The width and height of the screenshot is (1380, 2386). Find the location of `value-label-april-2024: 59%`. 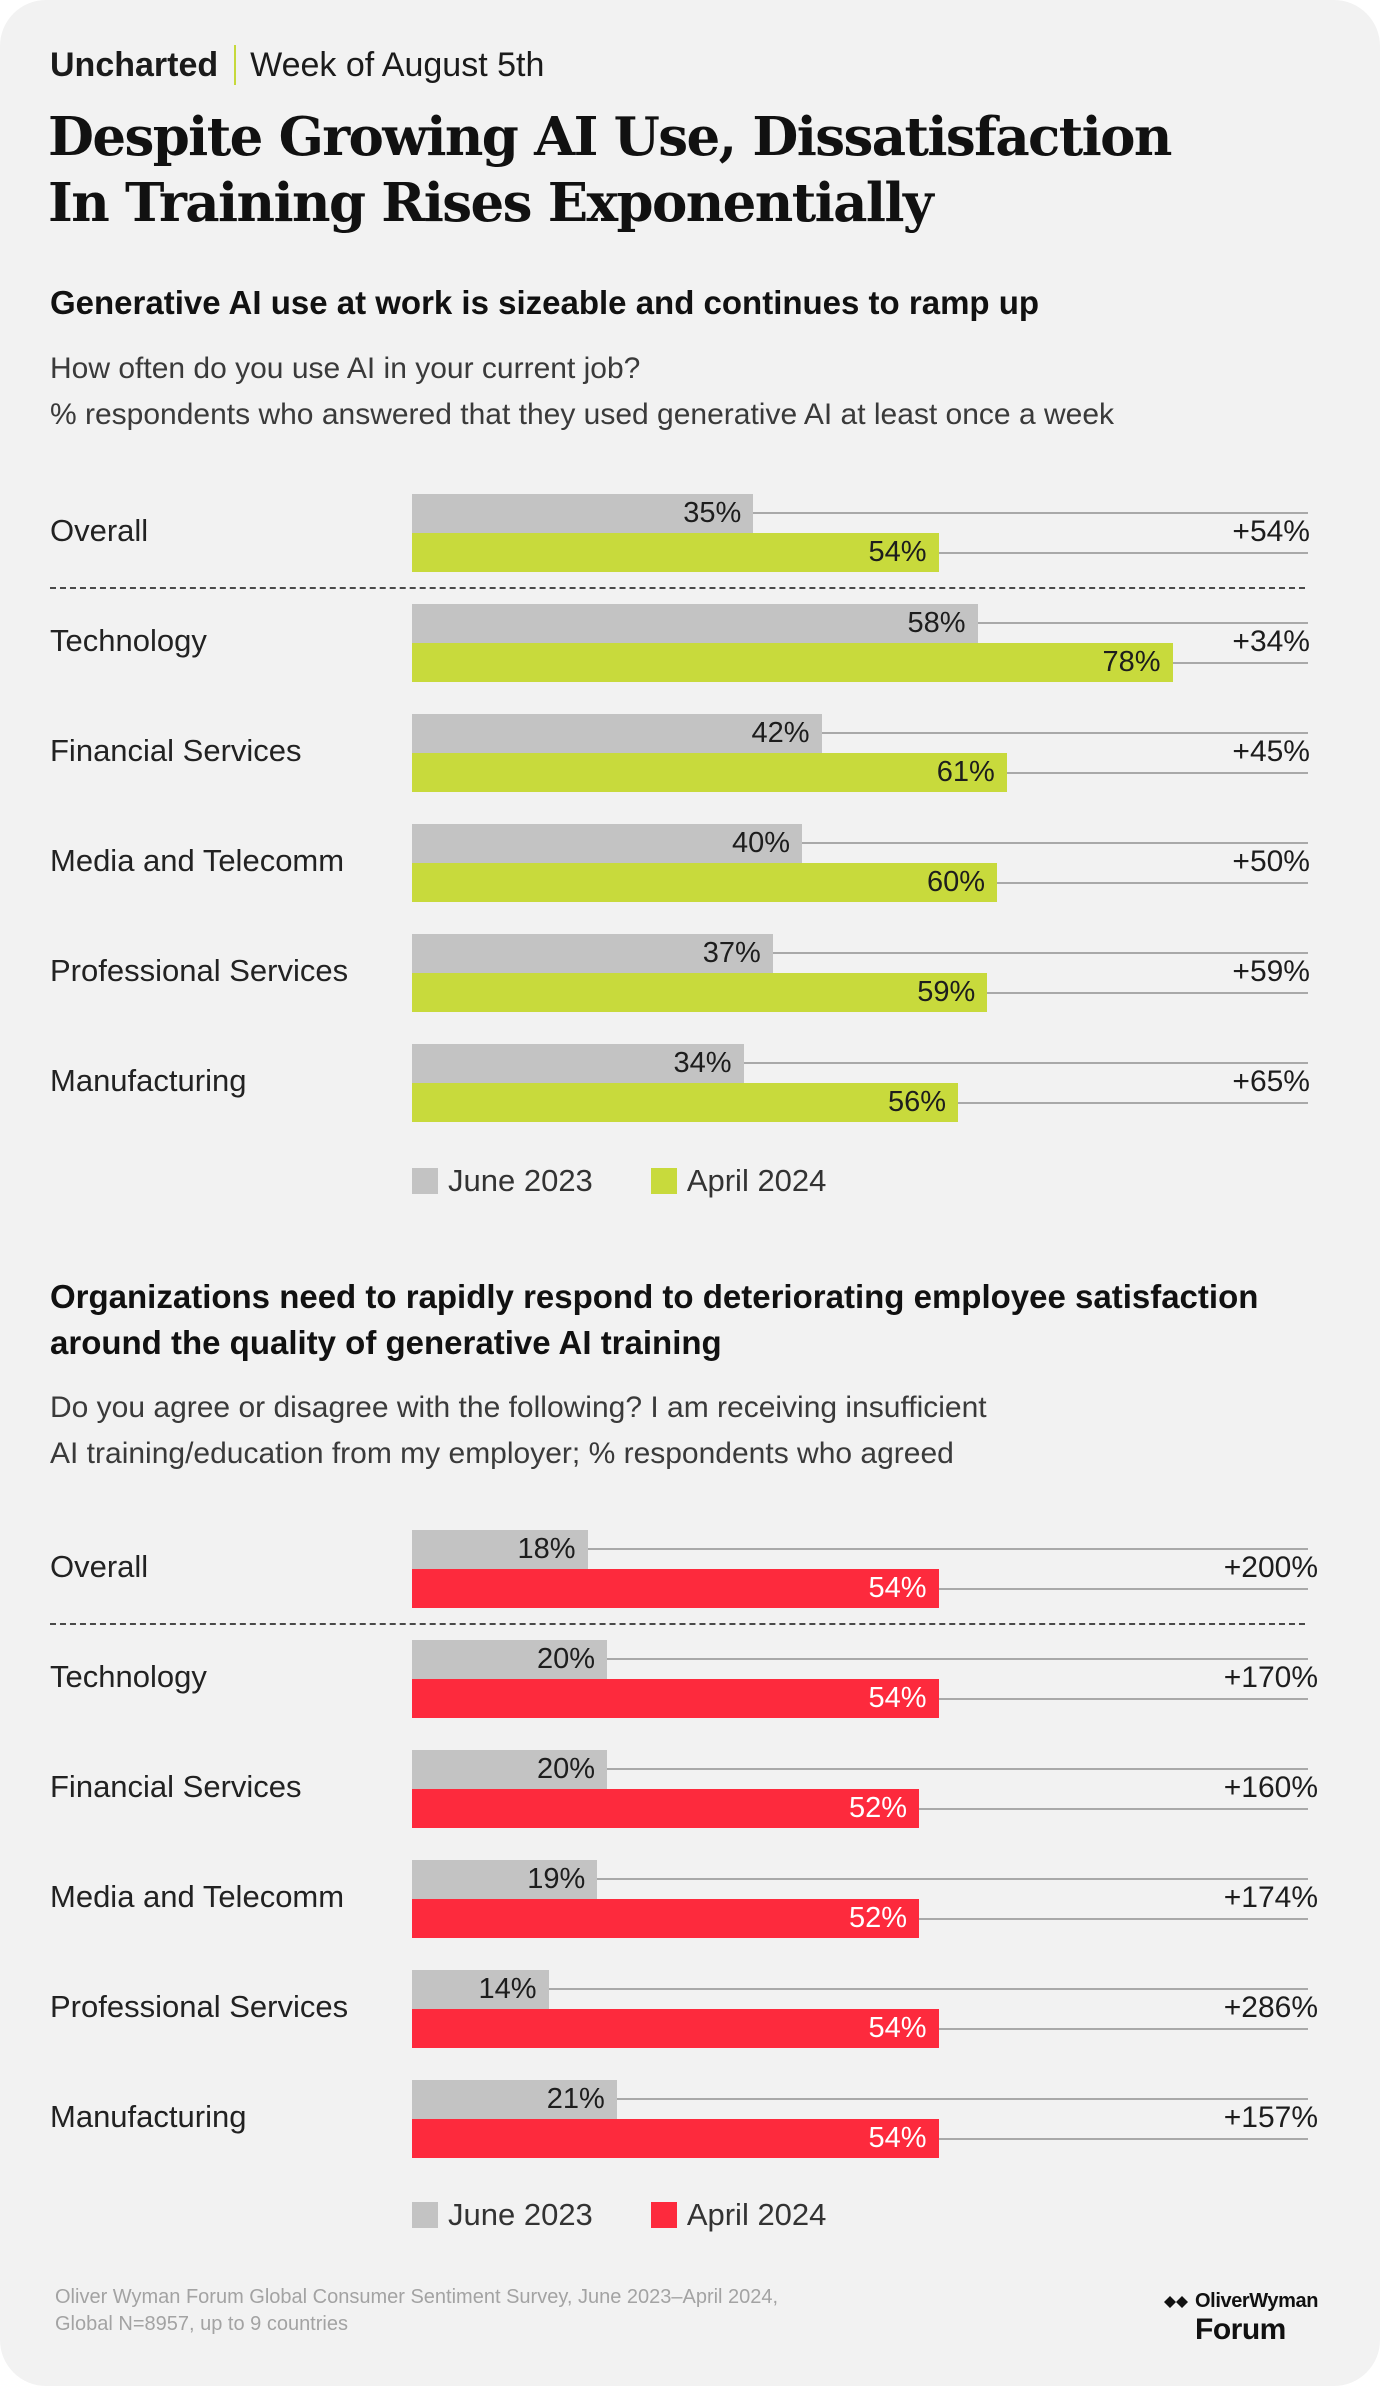

value-label-april-2024: 59% is located at coordinates (946, 992).